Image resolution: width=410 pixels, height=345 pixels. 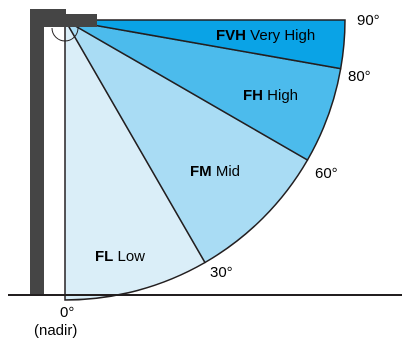 I want to click on angle-0-label: 0°, so click(x=67, y=312).